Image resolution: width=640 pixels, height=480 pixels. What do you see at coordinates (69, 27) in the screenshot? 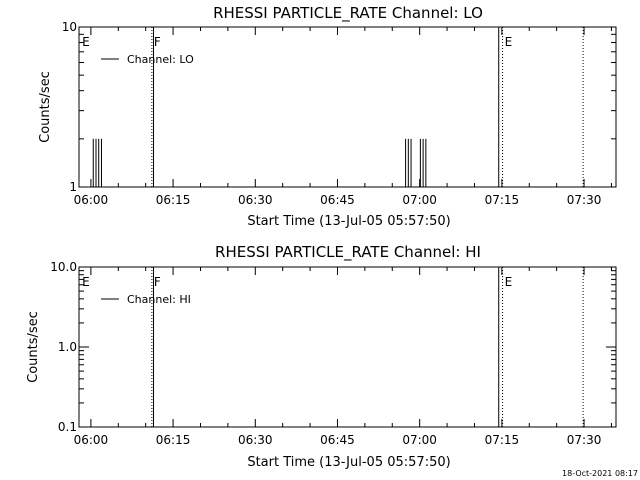
I see `y-tick-label: 10` at bounding box center [69, 27].